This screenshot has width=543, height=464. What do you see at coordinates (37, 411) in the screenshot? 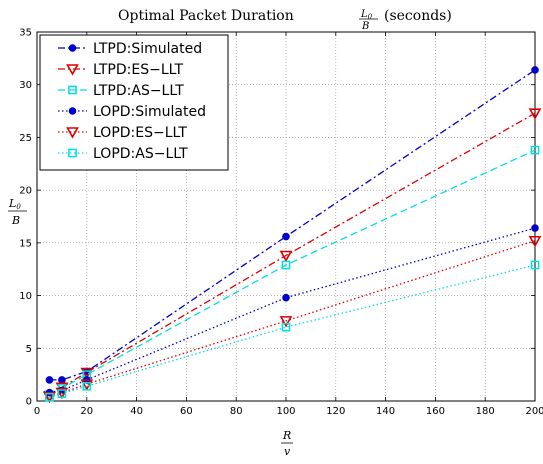
I see `x-tick-label: 0` at bounding box center [37, 411].